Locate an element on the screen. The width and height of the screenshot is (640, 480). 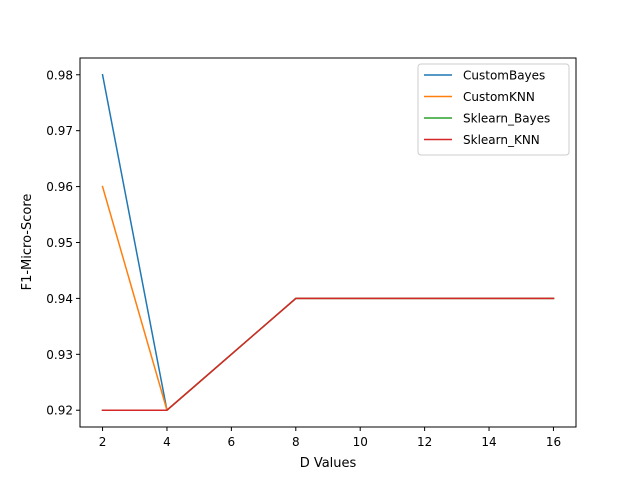
x-tick-label: 10 is located at coordinates (360, 442).